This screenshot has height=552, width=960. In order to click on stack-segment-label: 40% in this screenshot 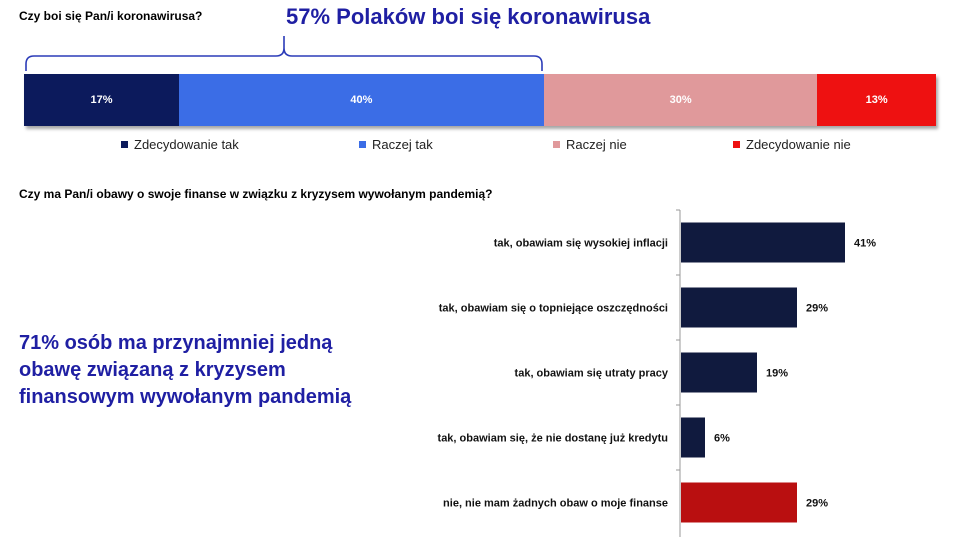, I will do `click(361, 100)`.